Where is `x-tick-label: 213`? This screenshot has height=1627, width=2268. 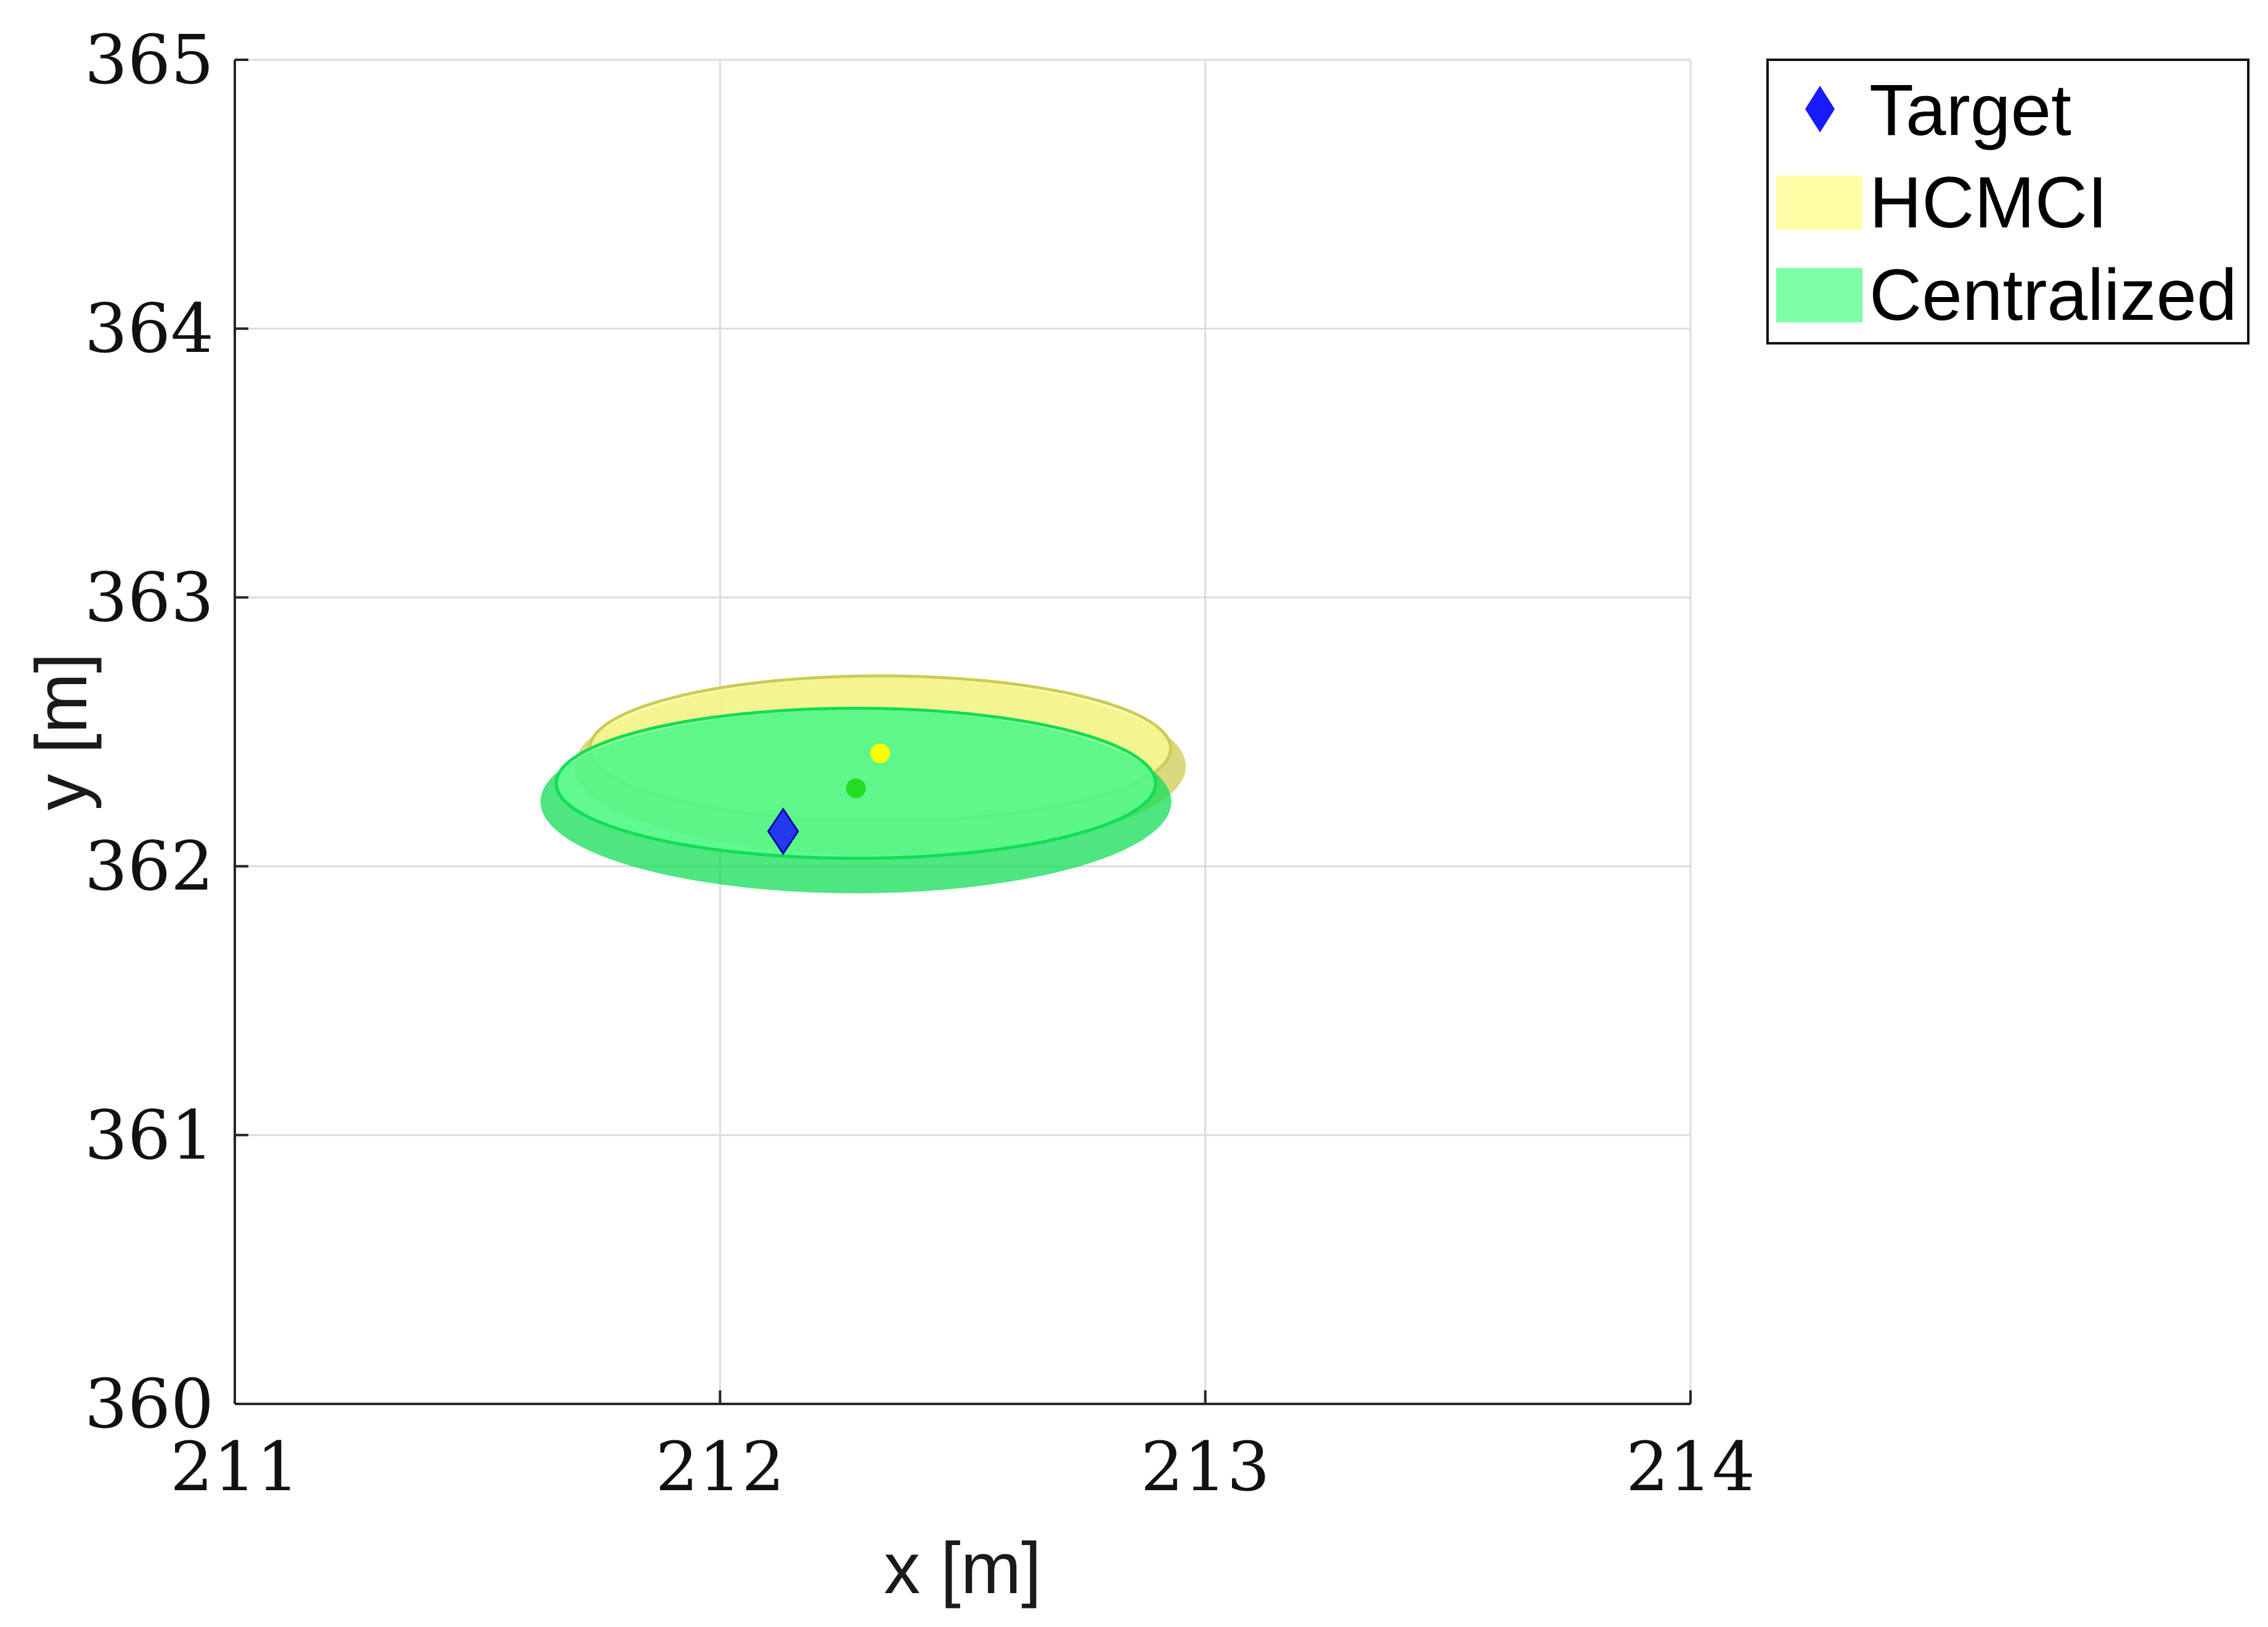 x-tick-label: 213 is located at coordinates (1205, 1467).